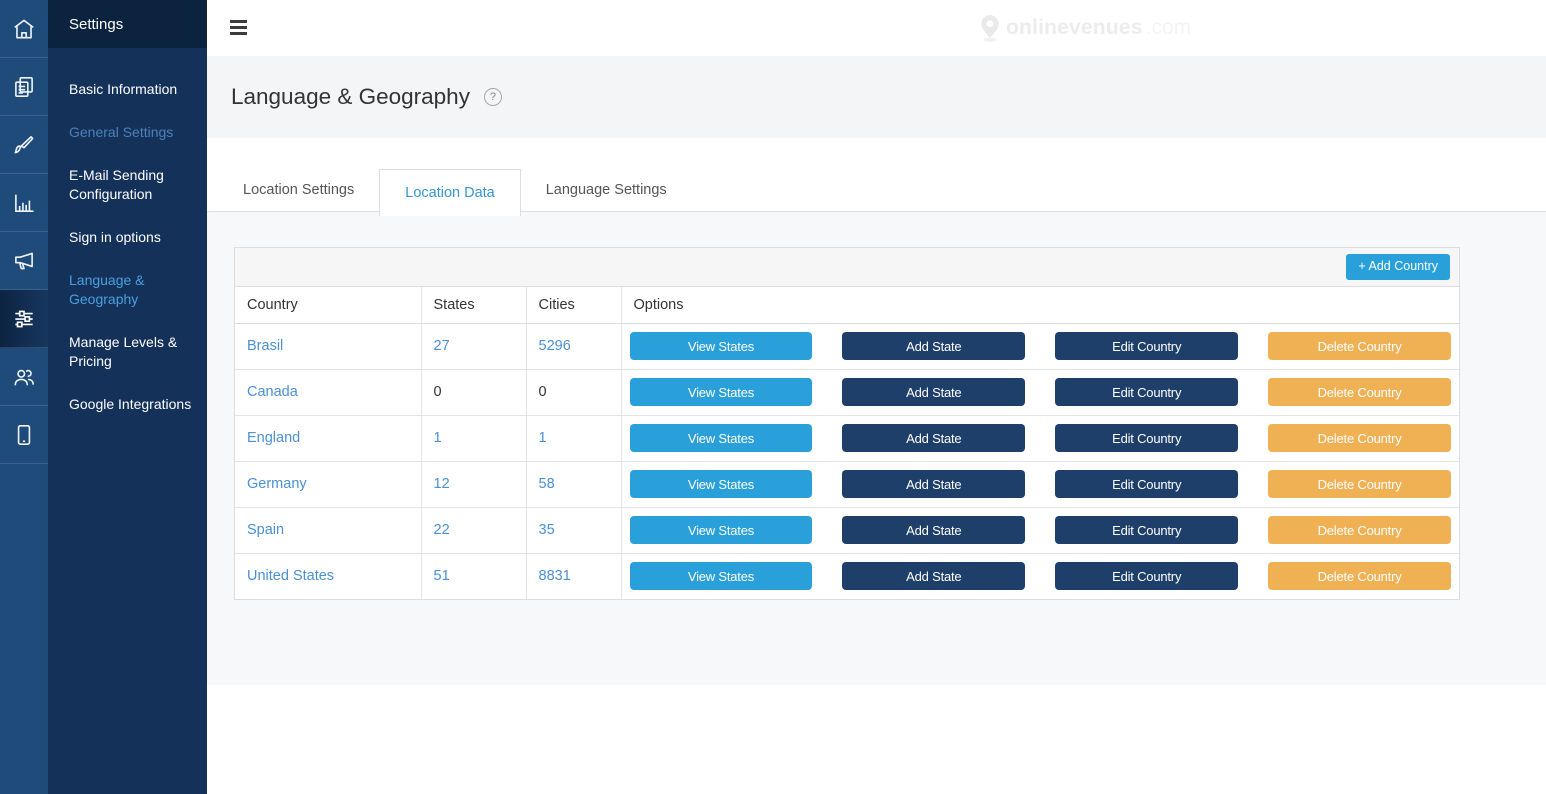 The image size is (1546, 794). I want to click on column-header-country: Country, so click(328, 305).